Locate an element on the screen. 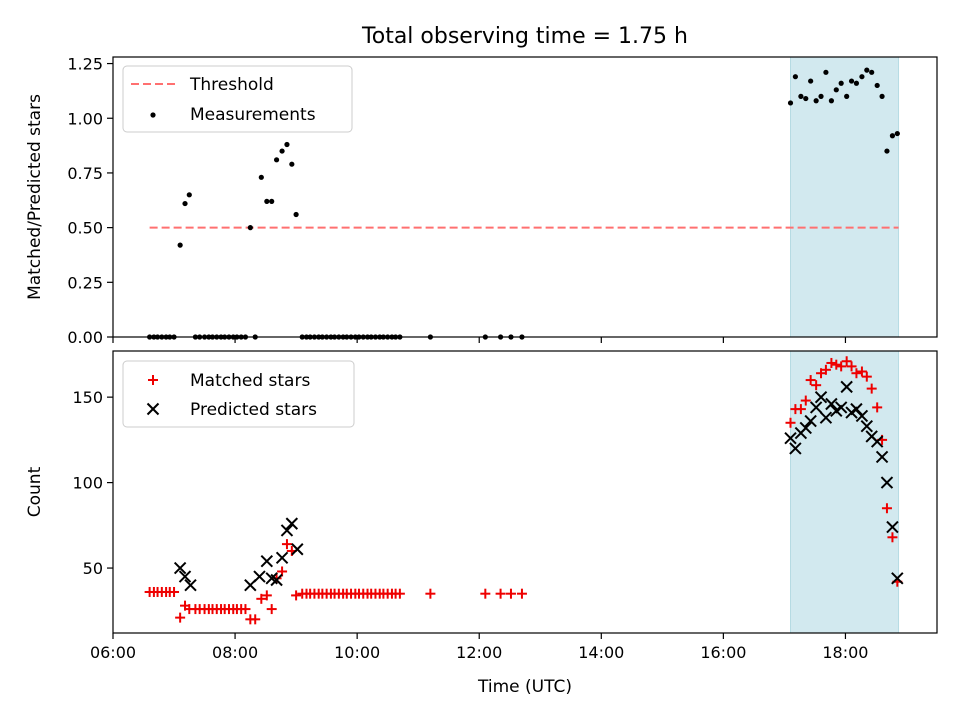 The width and height of the screenshot is (960, 720). legend-measurement-label: Measurements is located at coordinates (253, 115).